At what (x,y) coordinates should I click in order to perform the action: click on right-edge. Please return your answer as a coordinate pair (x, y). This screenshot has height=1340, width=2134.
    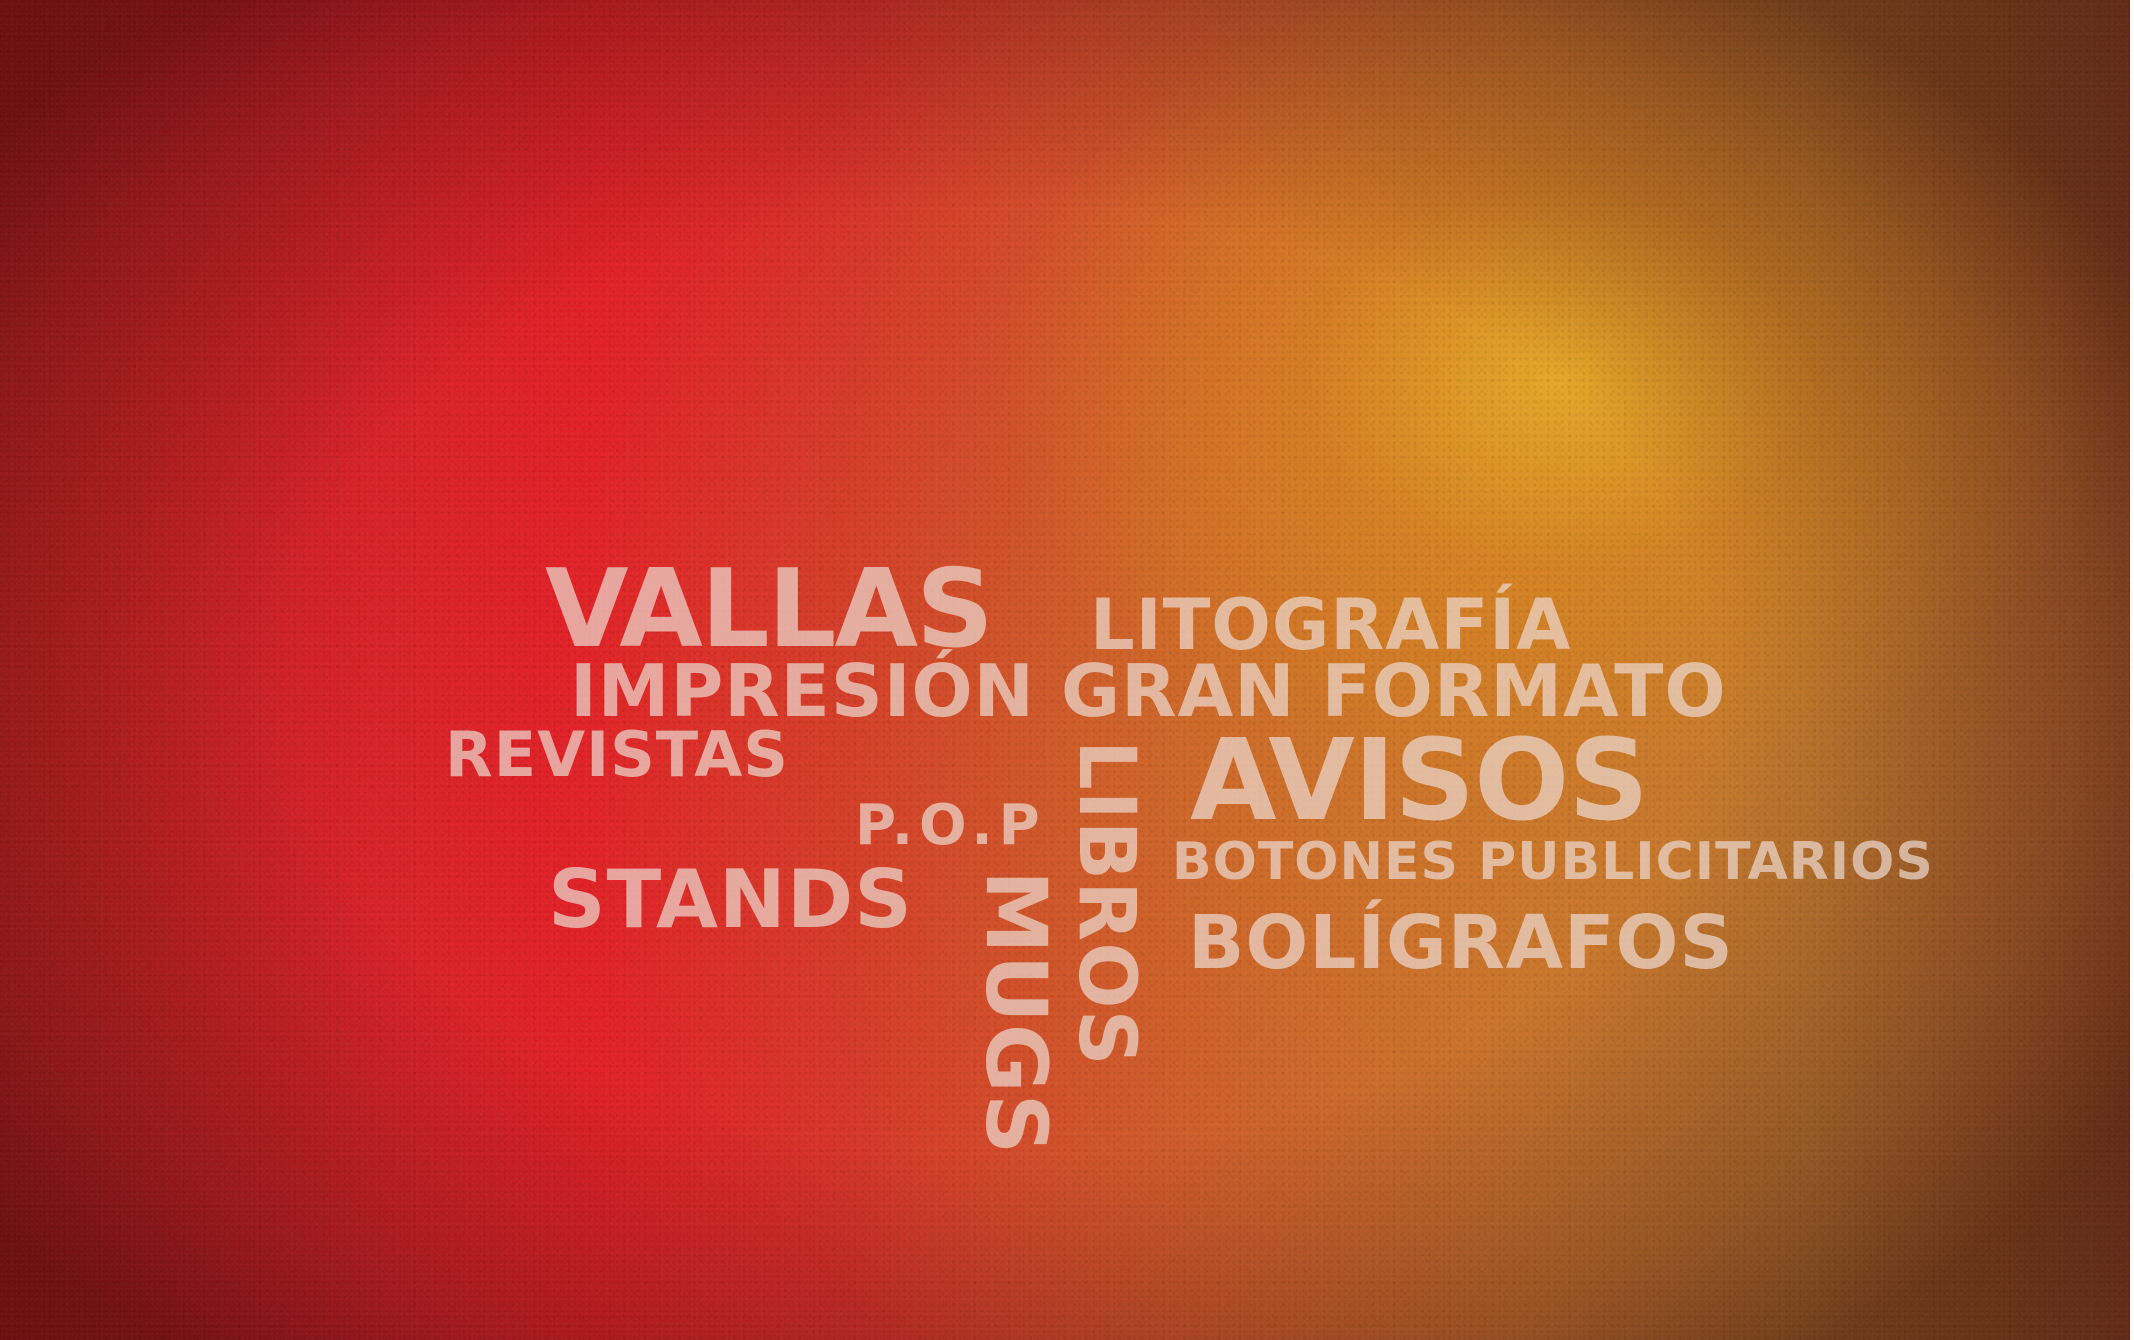
    Looking at the image, I should click on (2132, 670).